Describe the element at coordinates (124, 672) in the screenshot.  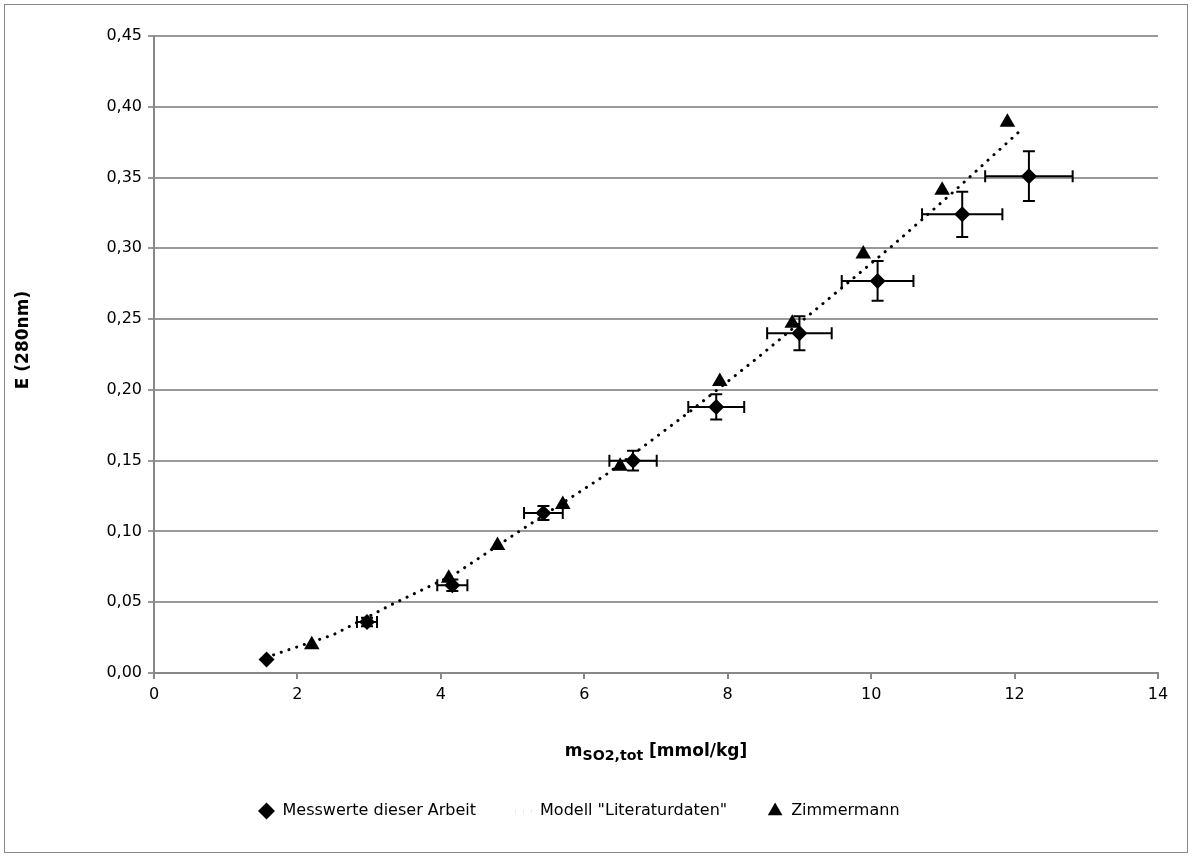
I see `y-tick-label: 0,00` at that location.